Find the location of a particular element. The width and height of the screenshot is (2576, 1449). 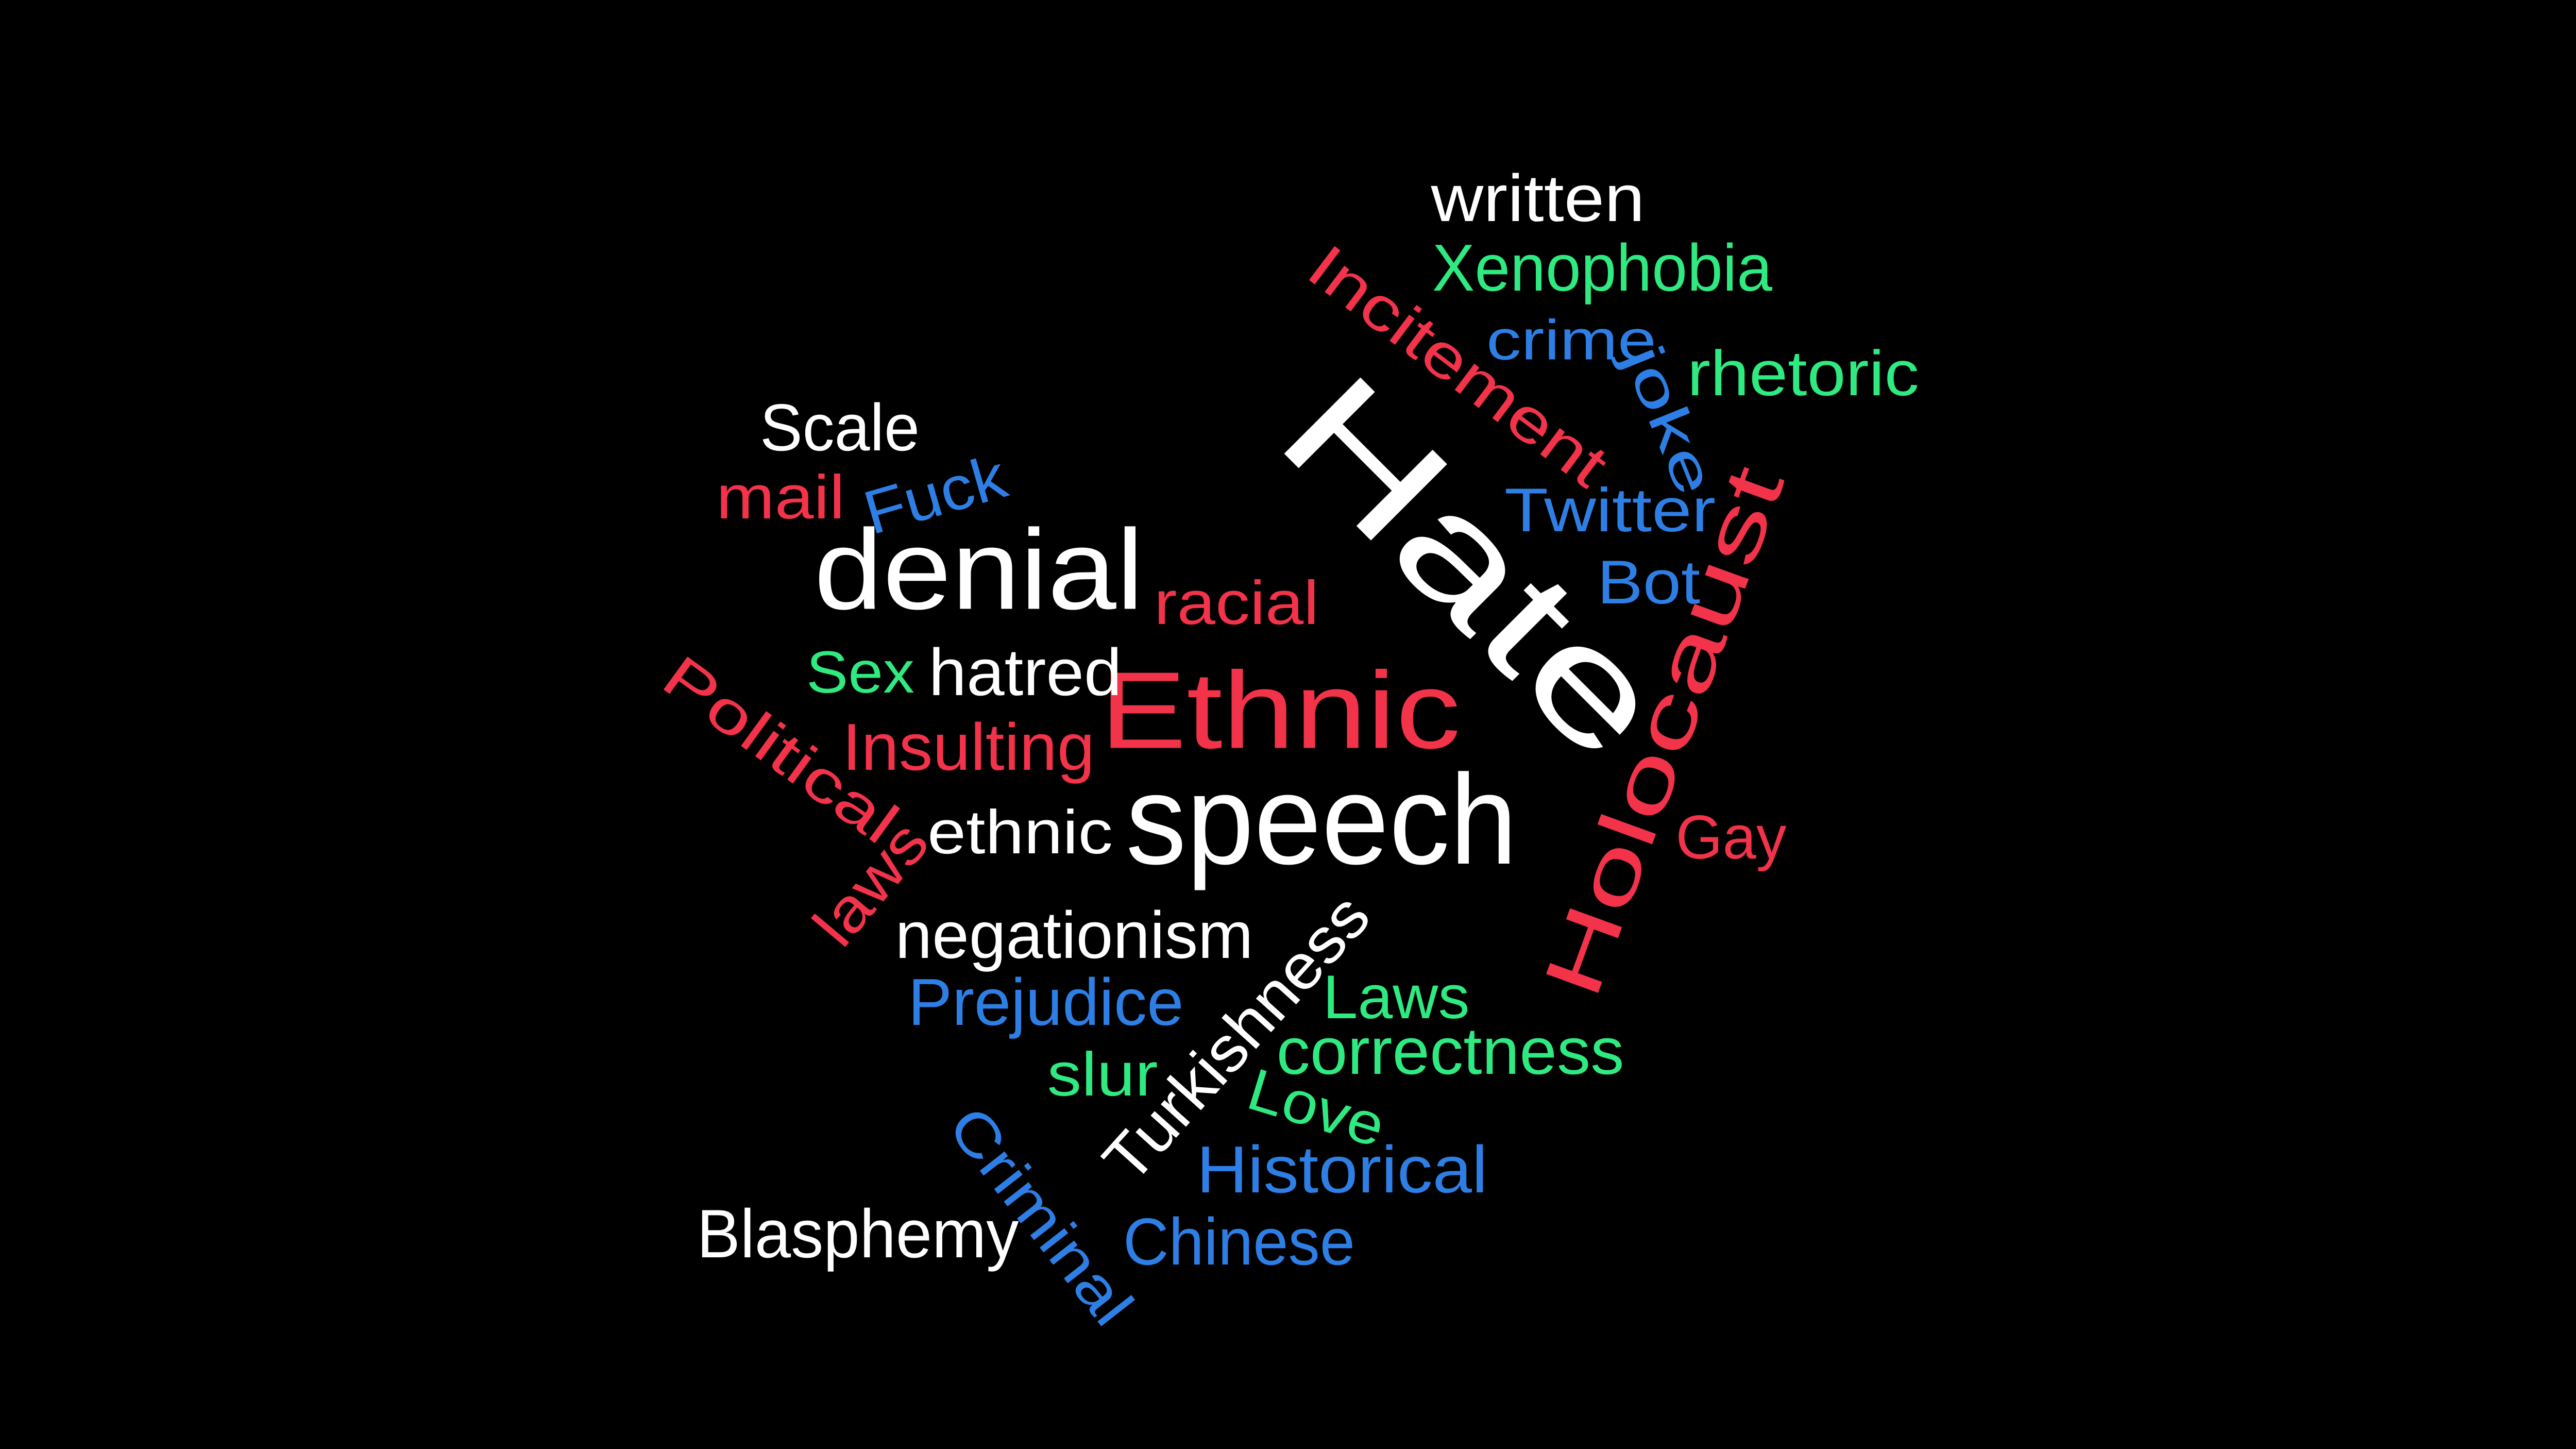

word-scale: Scale is located at coordinates (840, 428).